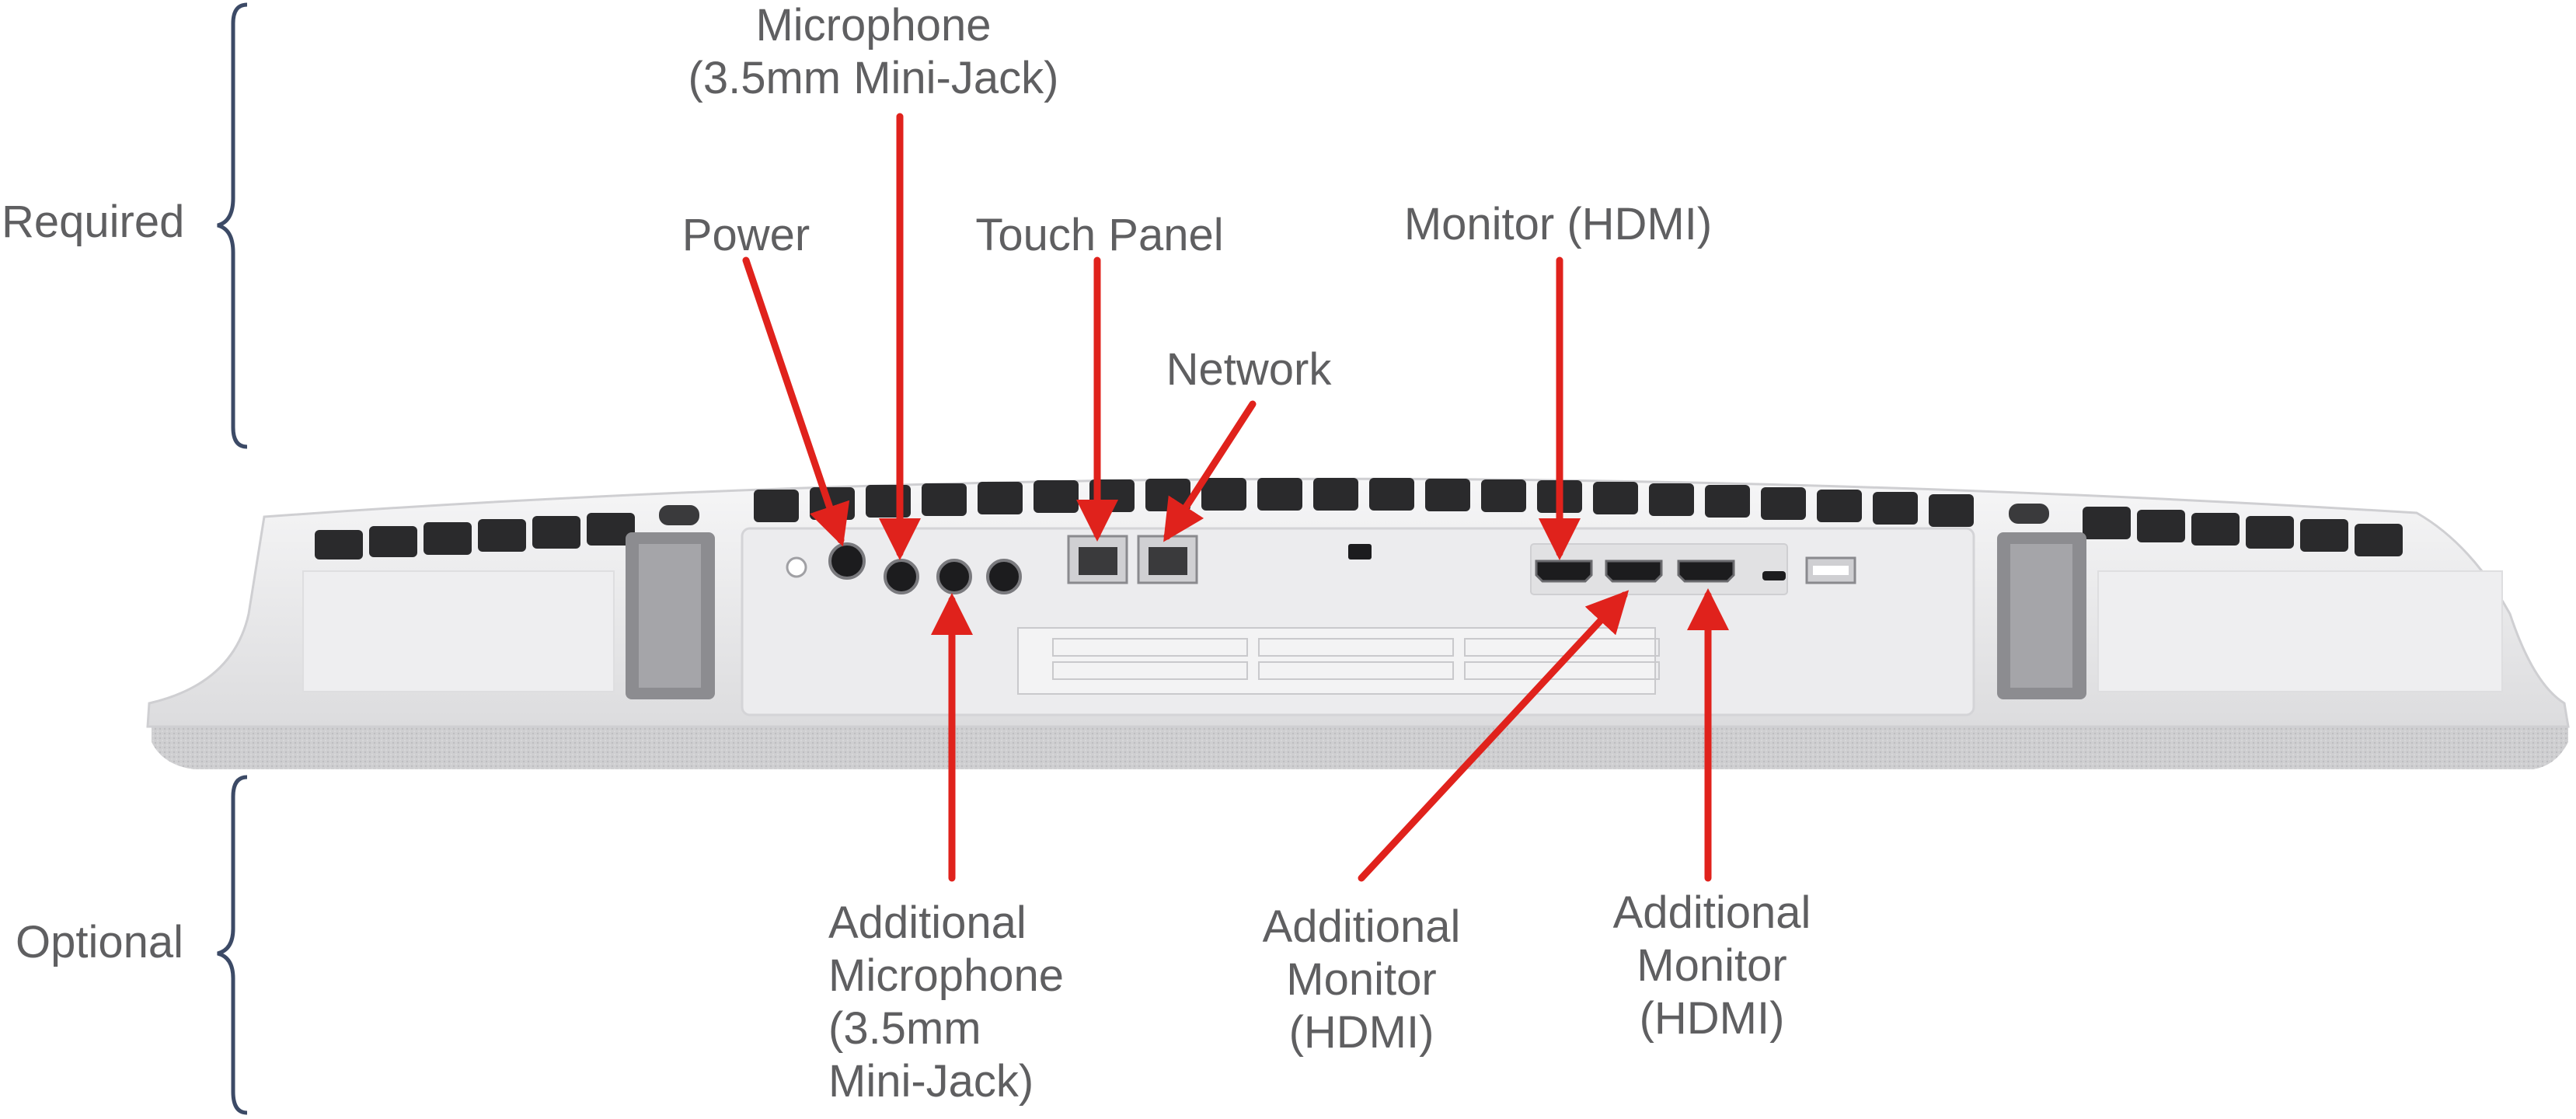 This screenshot has width=2576, height=1119. I want to click on label-additional-microphone-line3: (3.5mm, so click(905, 1028).